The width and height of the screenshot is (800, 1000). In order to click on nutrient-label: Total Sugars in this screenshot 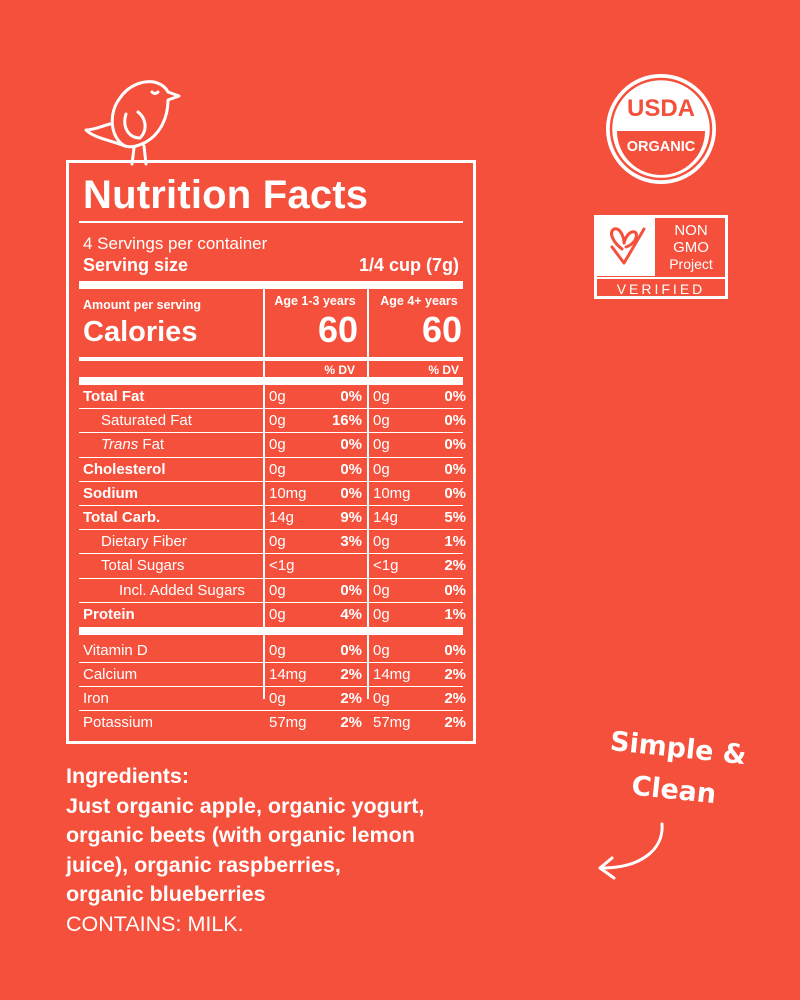, I will do `click(142, 565)`.